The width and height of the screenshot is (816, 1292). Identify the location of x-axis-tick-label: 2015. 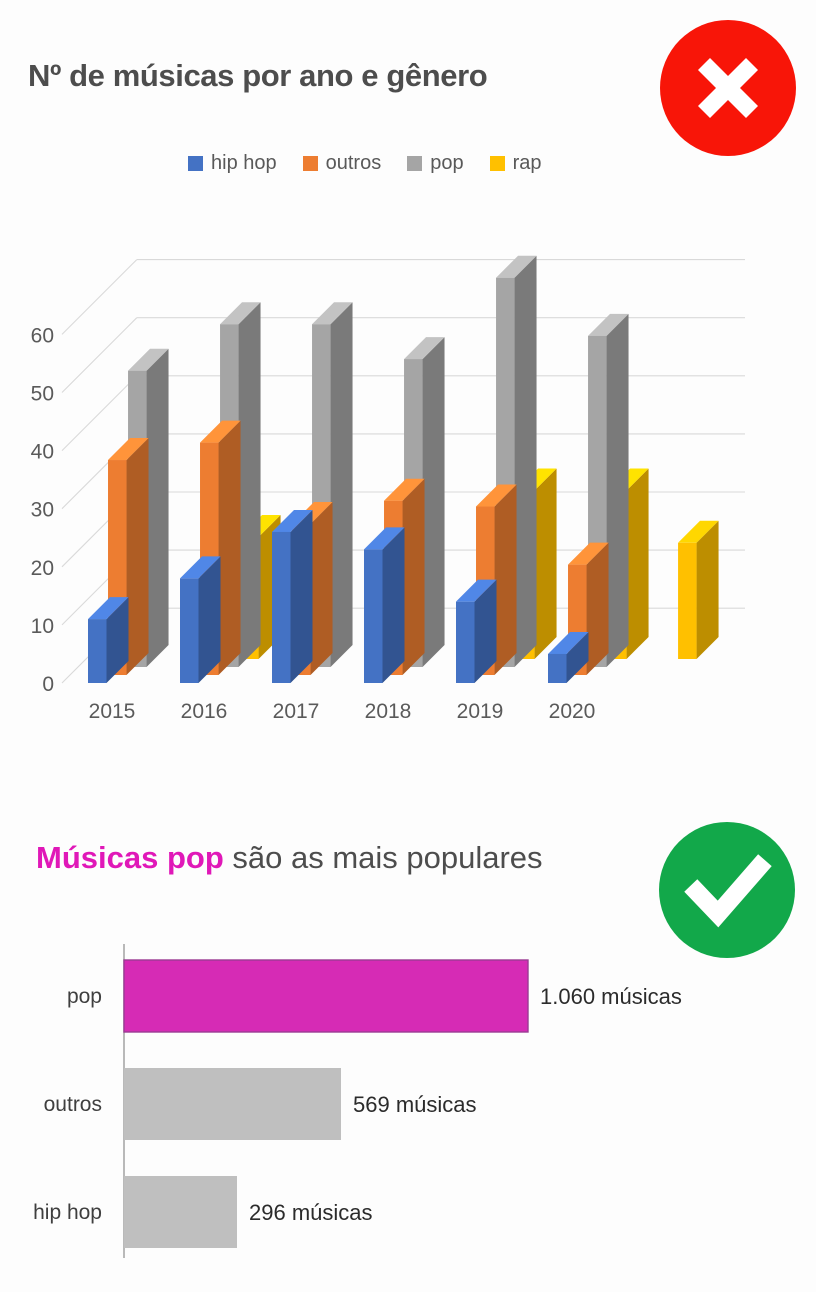
(112, 711).